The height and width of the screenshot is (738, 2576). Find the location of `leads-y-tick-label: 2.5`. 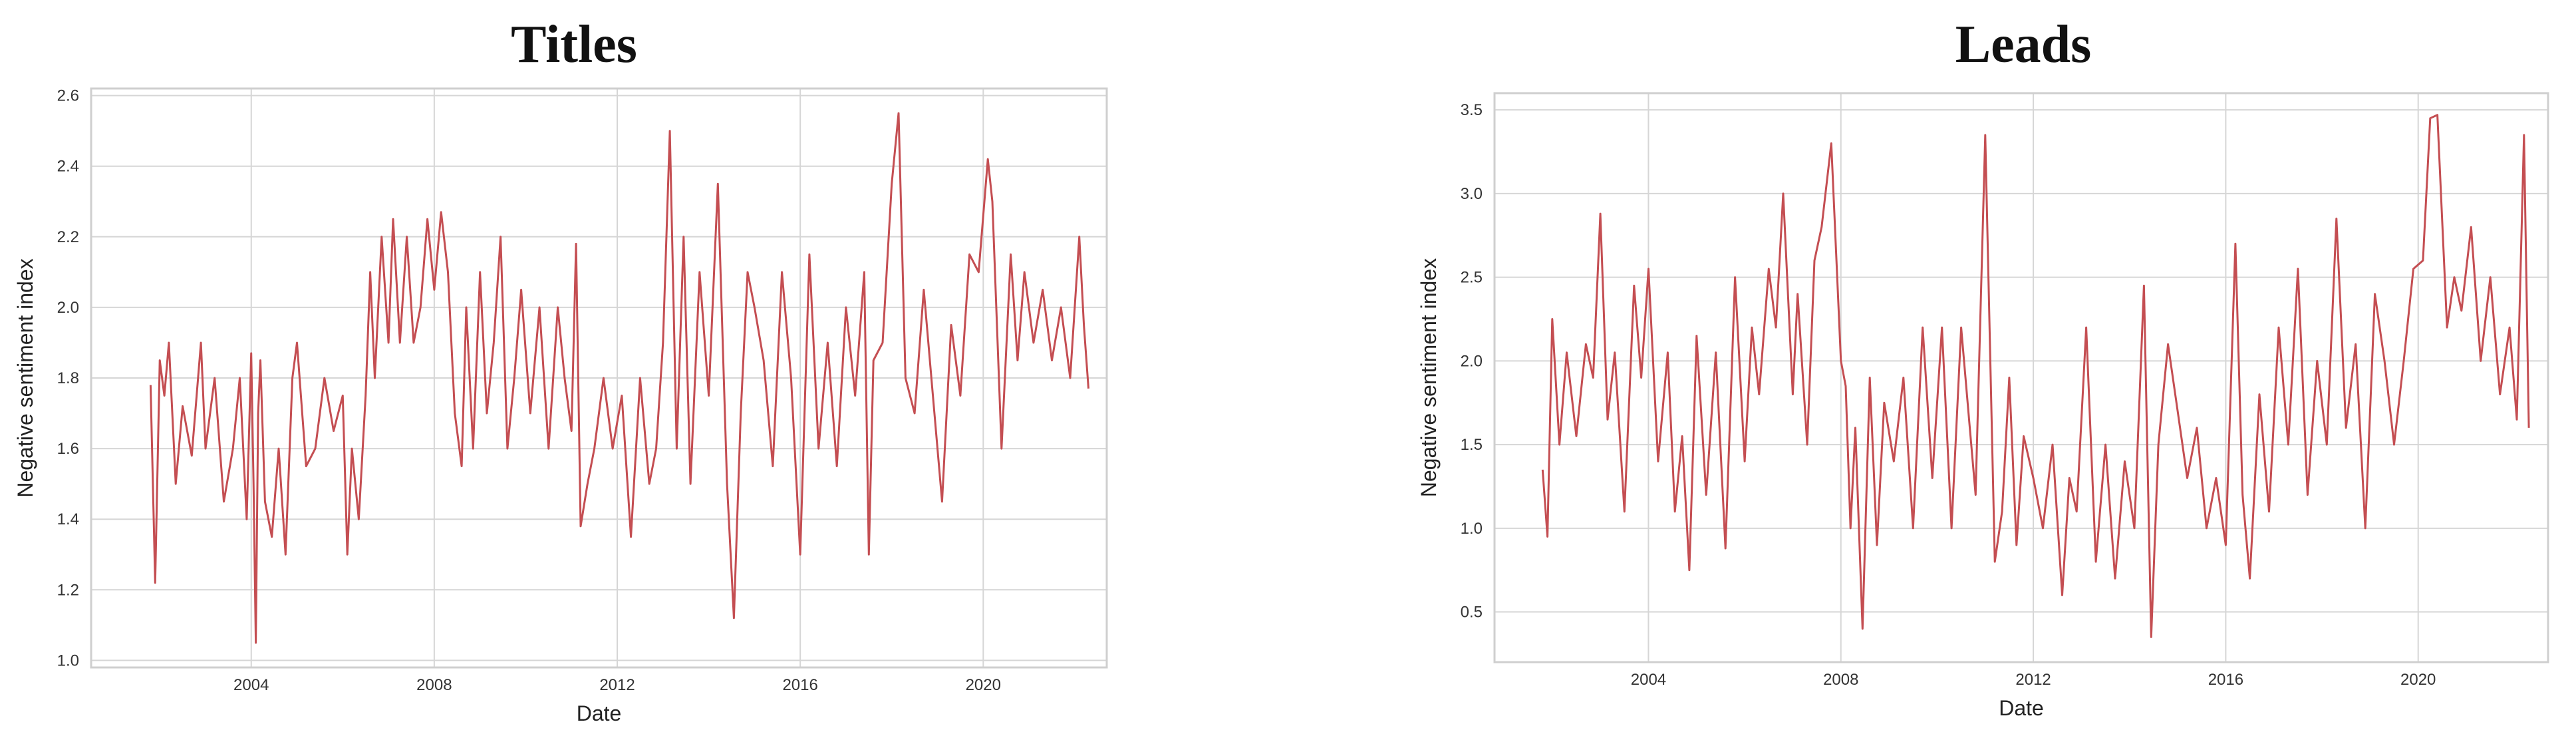

leads-y-tick-label: 2.5 is located at coordinates (1472, 278).